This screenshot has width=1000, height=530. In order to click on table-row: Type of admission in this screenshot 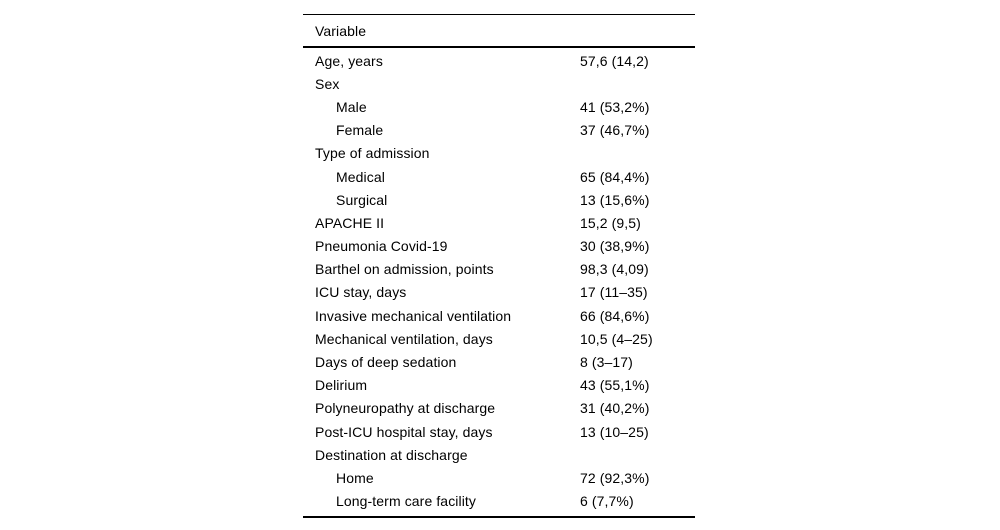, I will do `click(499, 153)`.